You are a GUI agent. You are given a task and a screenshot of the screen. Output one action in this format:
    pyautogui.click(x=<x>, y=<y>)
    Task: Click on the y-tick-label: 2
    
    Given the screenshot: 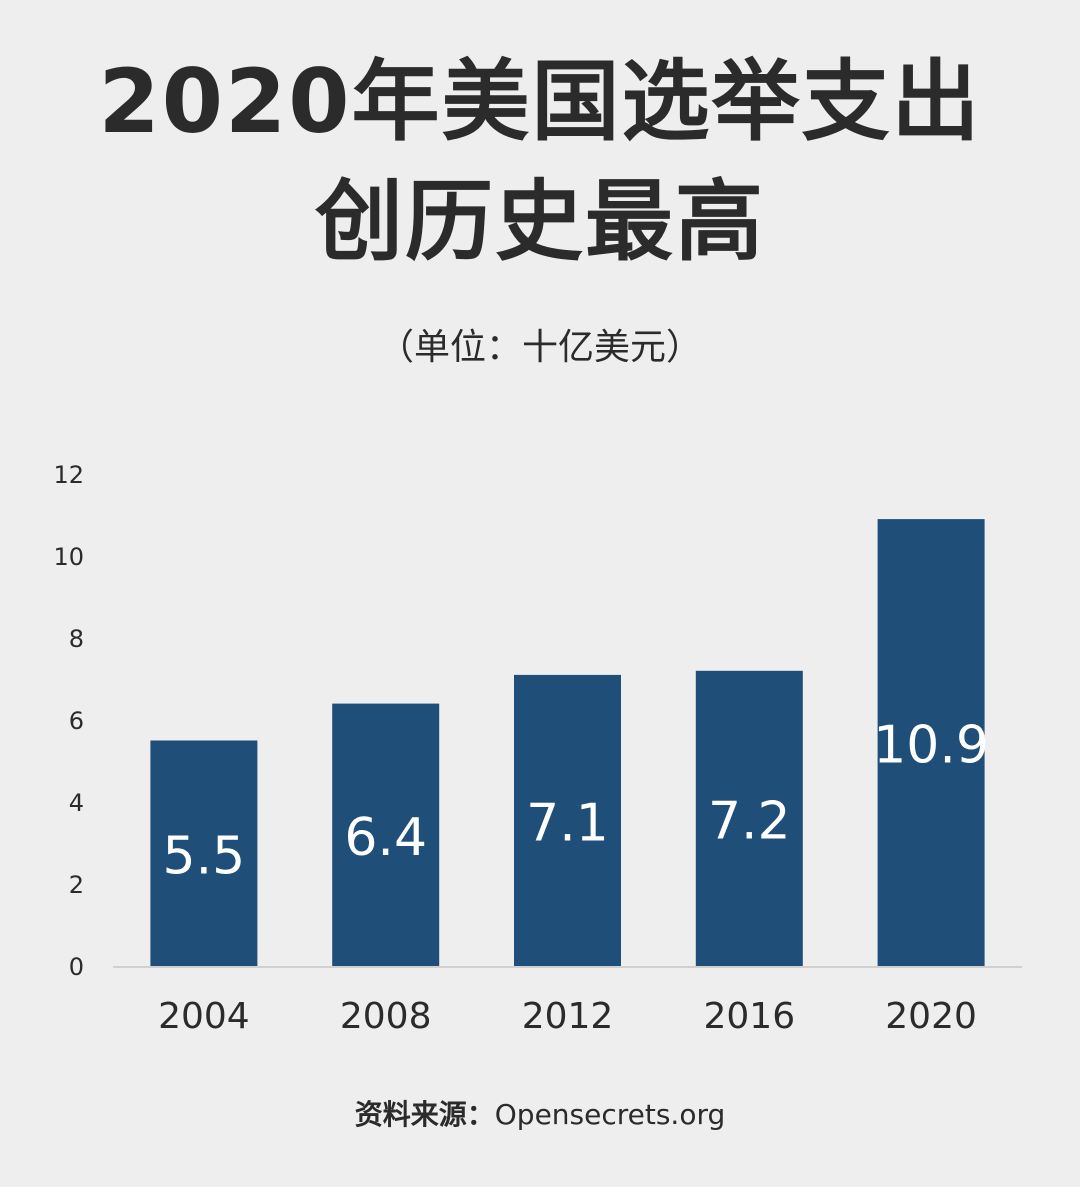 What is the action you would take?
    pyautogui.click(x=76, y=885)
    